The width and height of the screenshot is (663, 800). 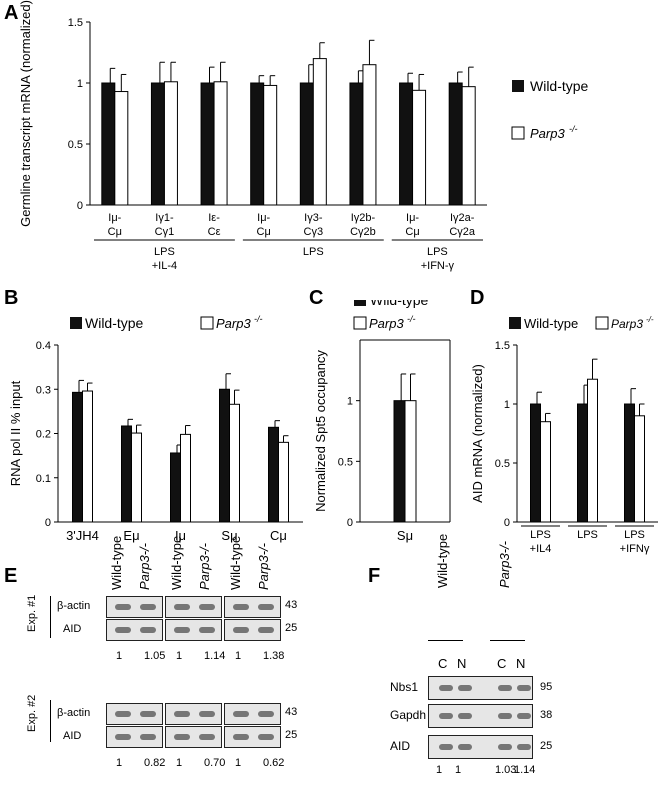 What do you see at coordinates (80, 206) in the screenshot?
I see `y-tick-label: 0` at bounding box center [80, 206].